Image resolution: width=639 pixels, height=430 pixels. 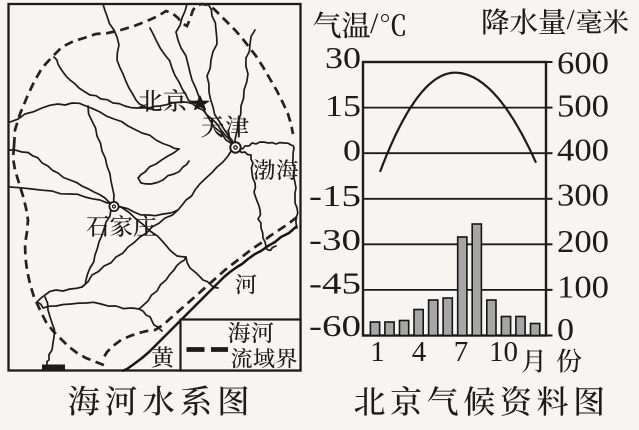 I want to click on svg-text: 10, so click(x=503, y=352).